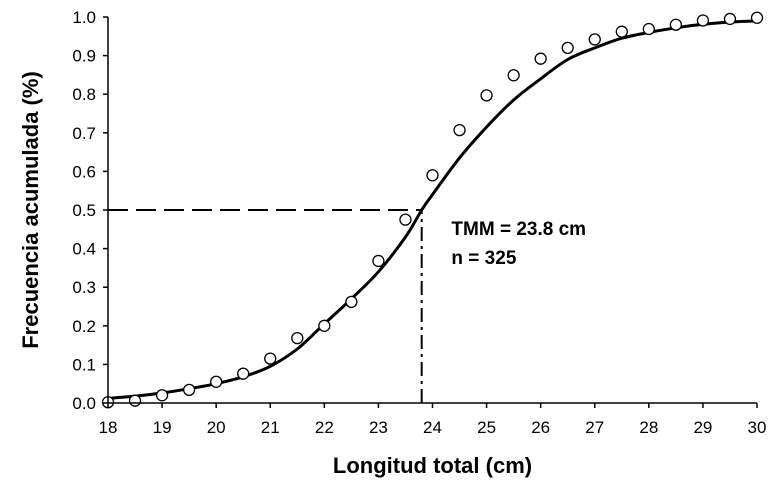 This screenshot has height=484, width=771. I want to click on x-tick-label: 30, so click(757, 427).